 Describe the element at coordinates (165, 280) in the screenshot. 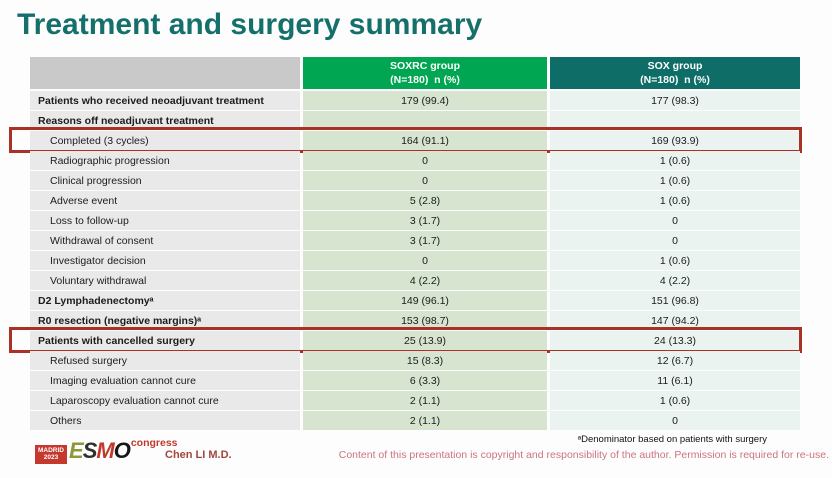

I see `row-label: Voluntary withdrawal` at that location.